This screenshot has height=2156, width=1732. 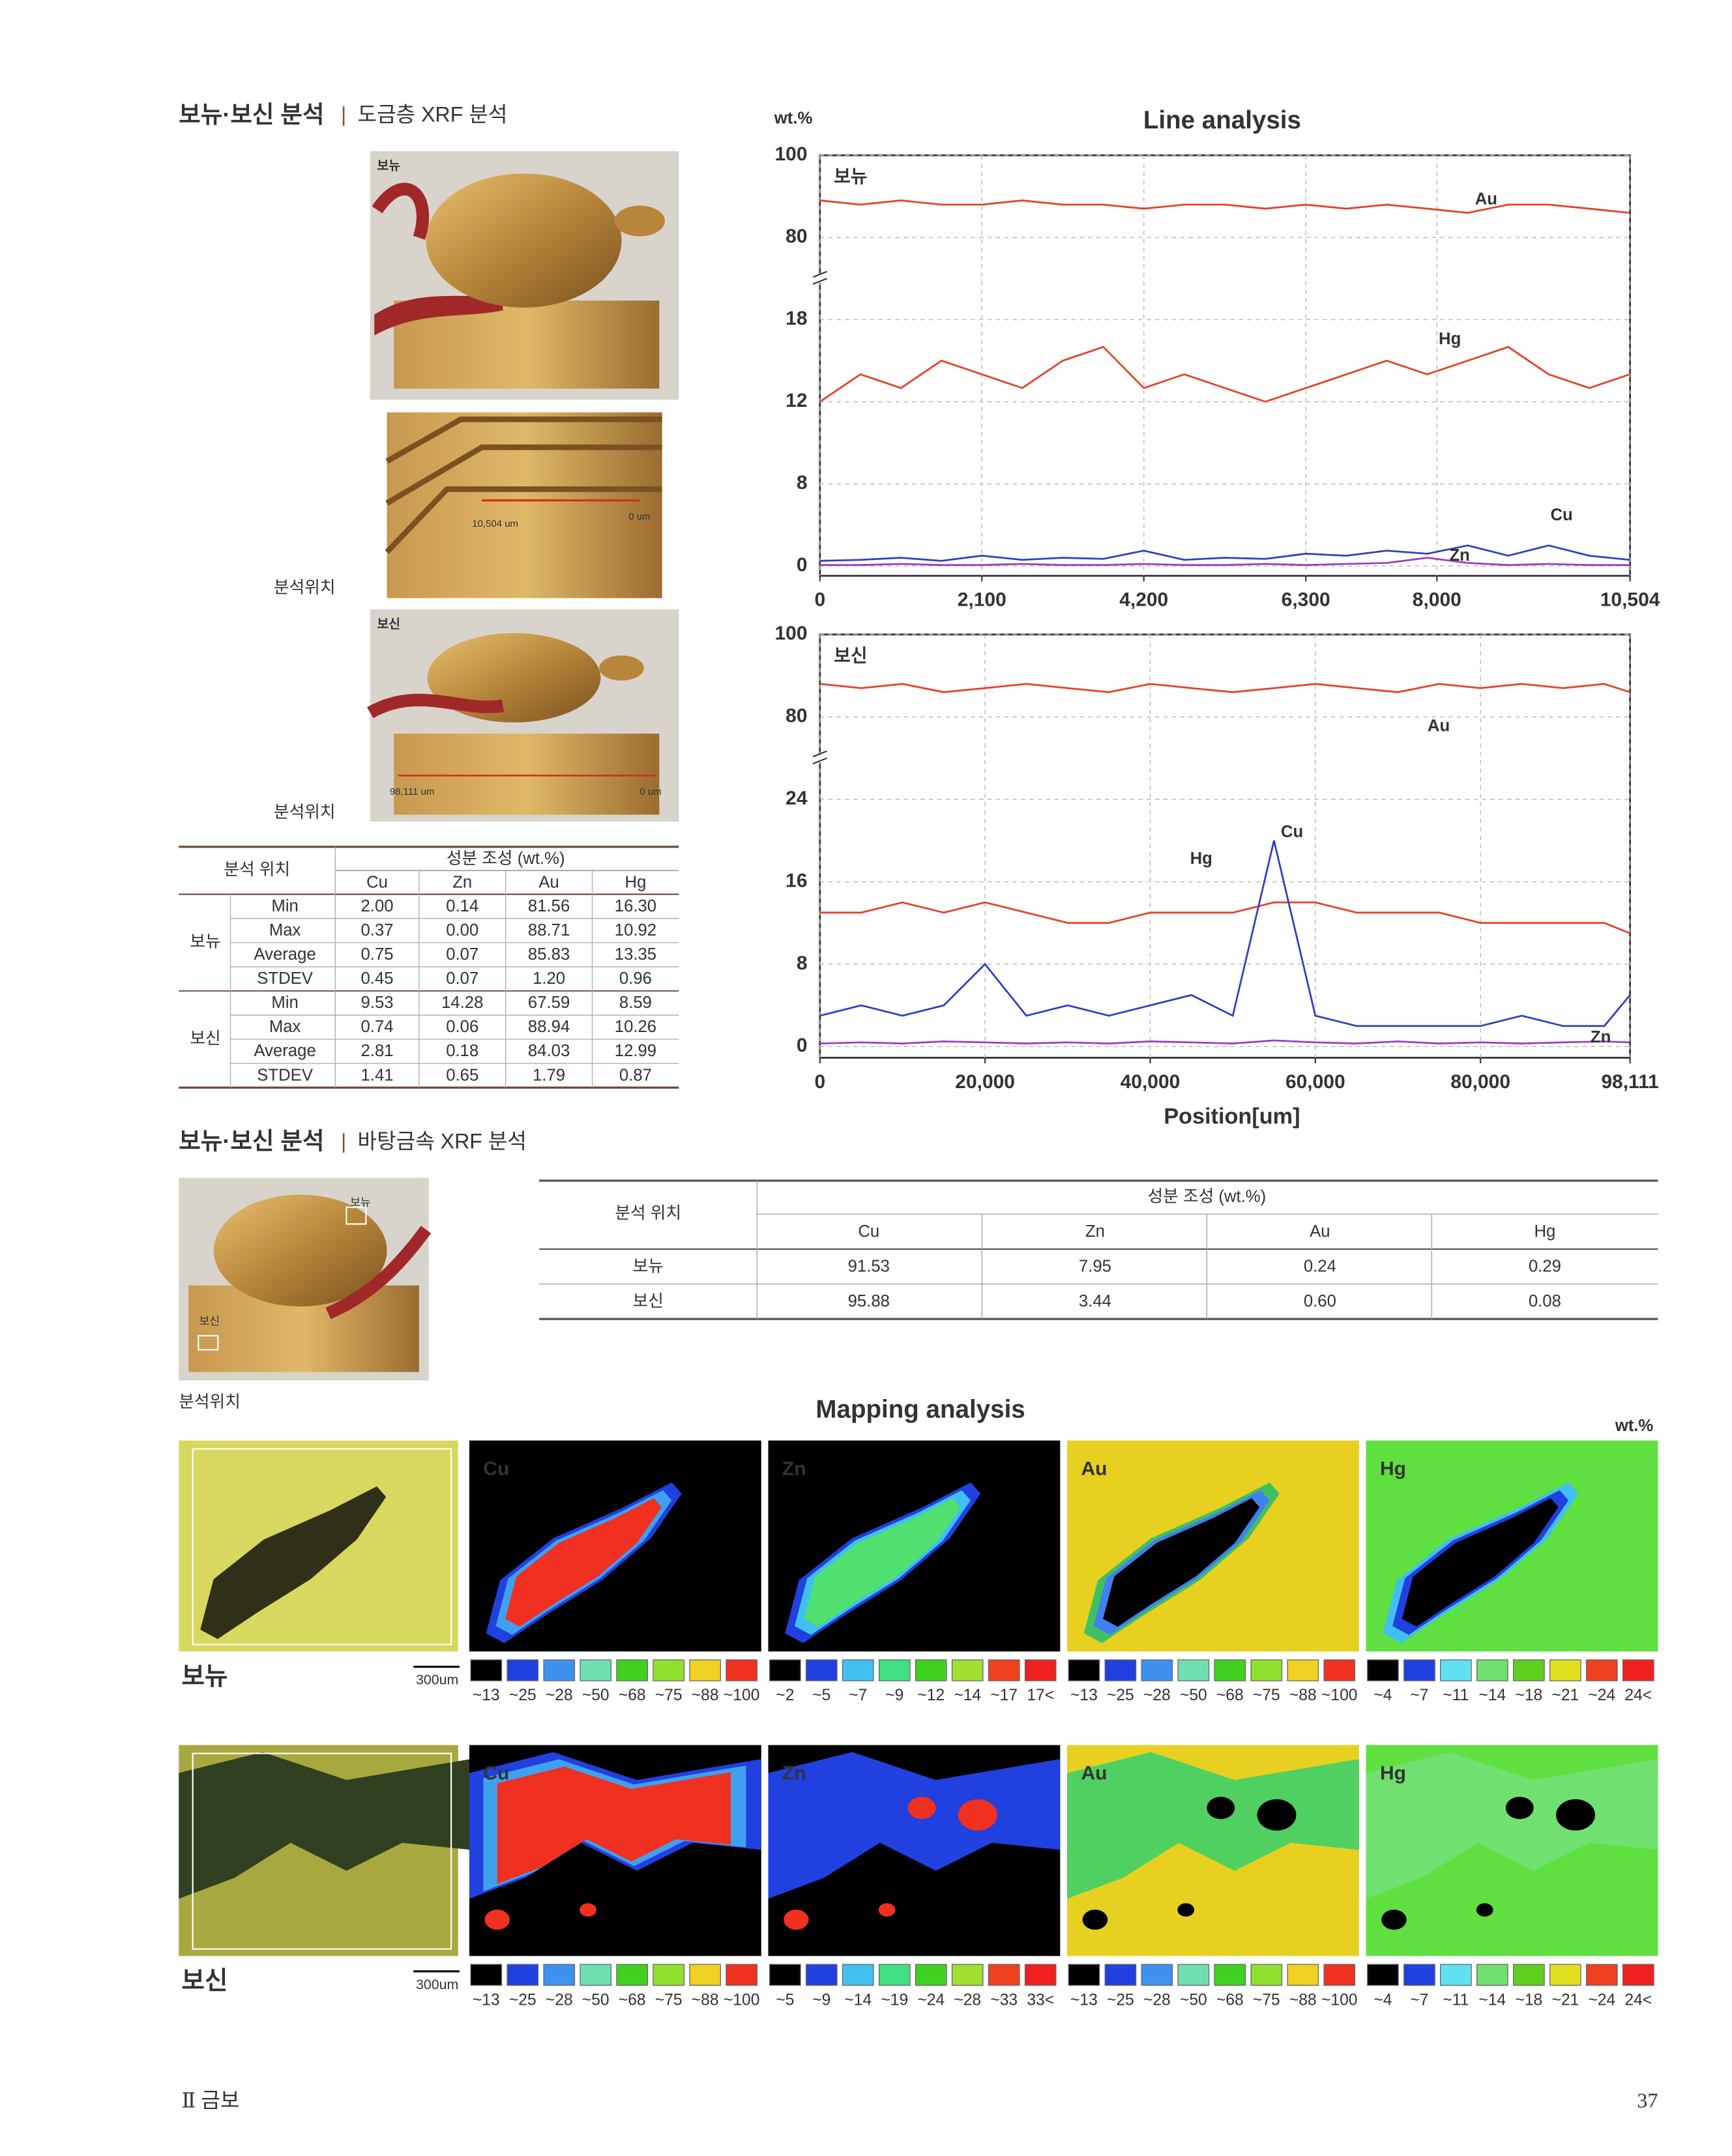 I want to click on y-tick-label: 100, so click(x=790, y=154).